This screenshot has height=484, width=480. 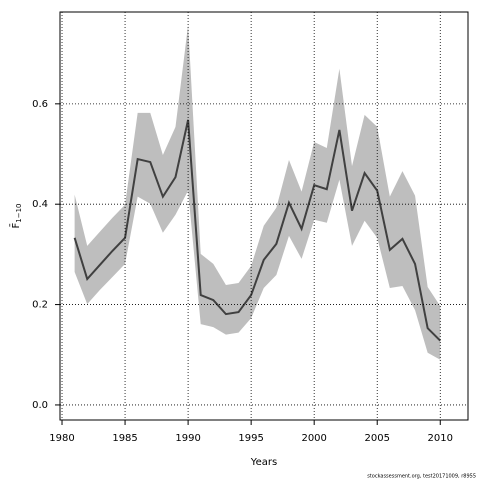 What do you see at coordinates (61, 438) in the screenshot?
I see `x-tick-label: 1980` at bounding box center [61, 438].